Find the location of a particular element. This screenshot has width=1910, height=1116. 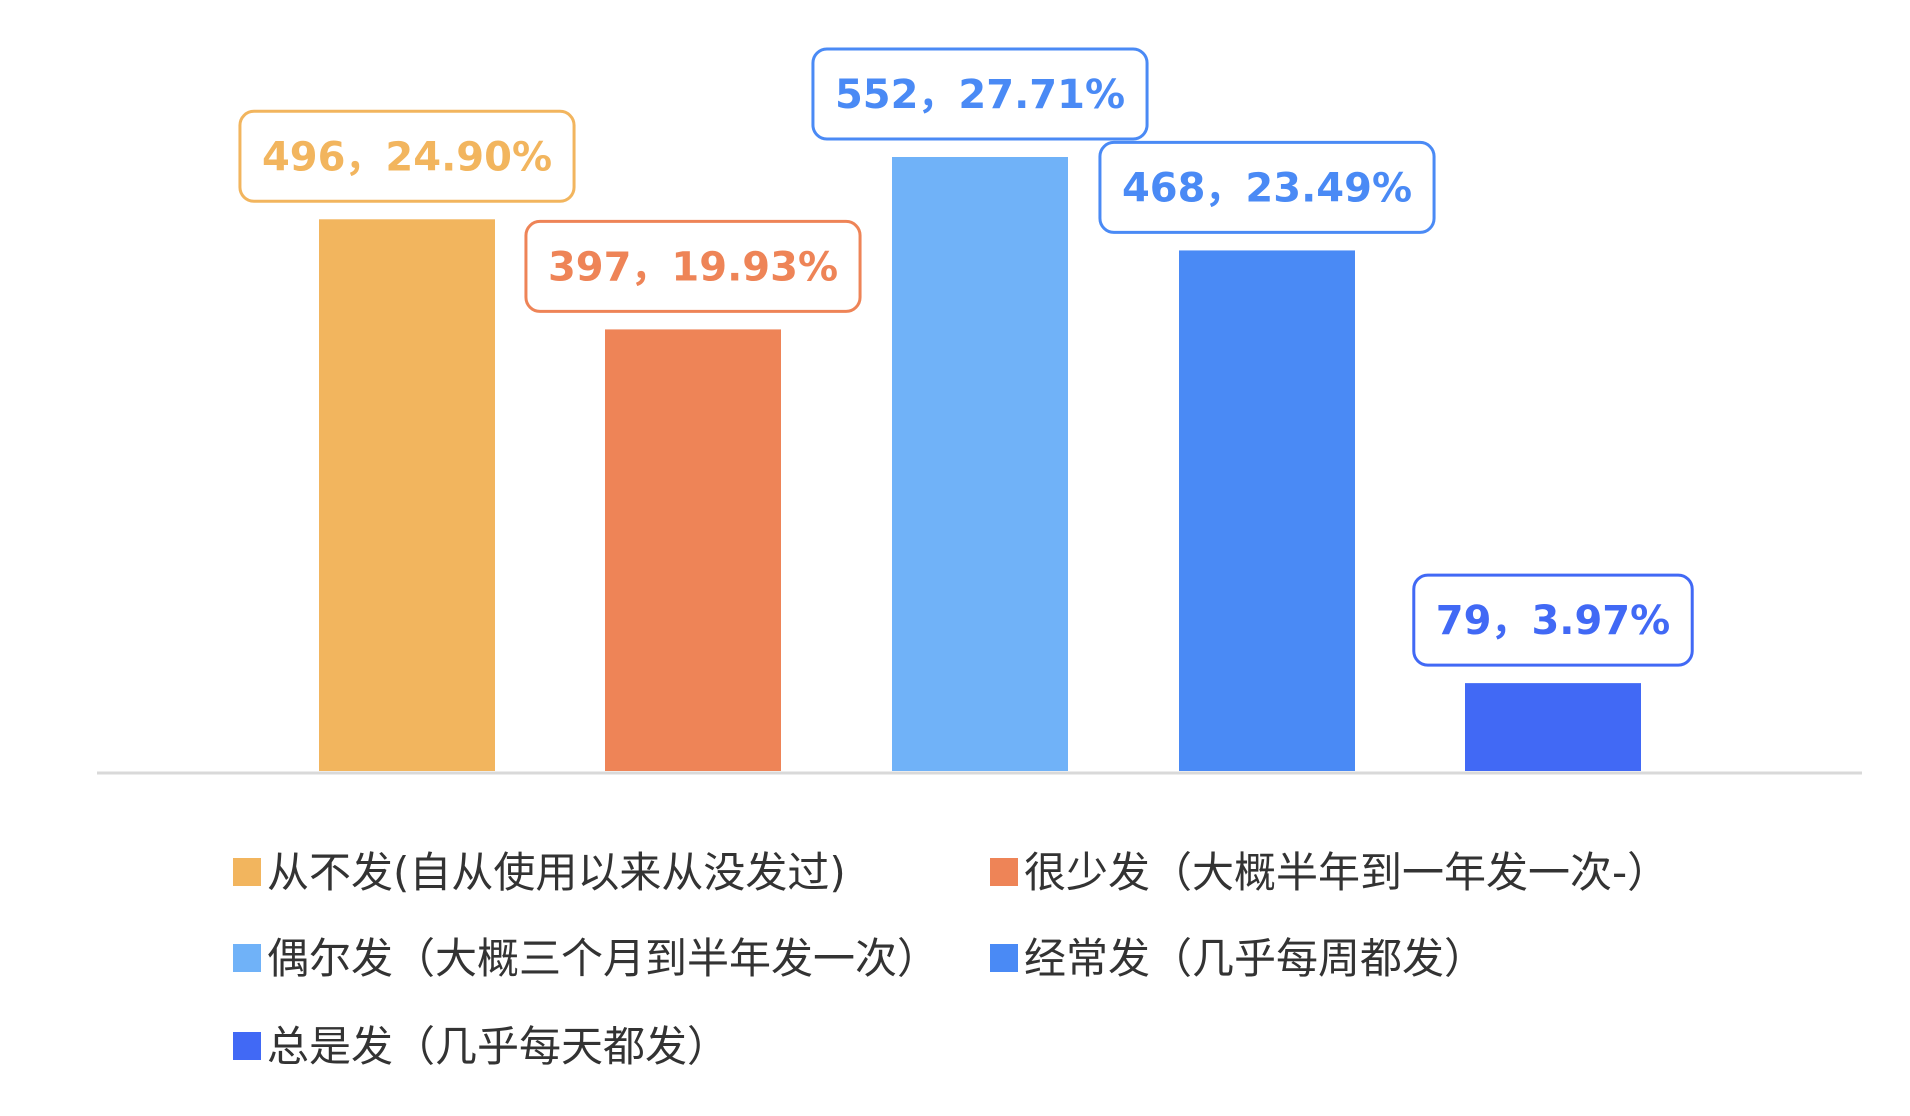

data-label-2: 397，19.93% is located at coordinates (693, 267).